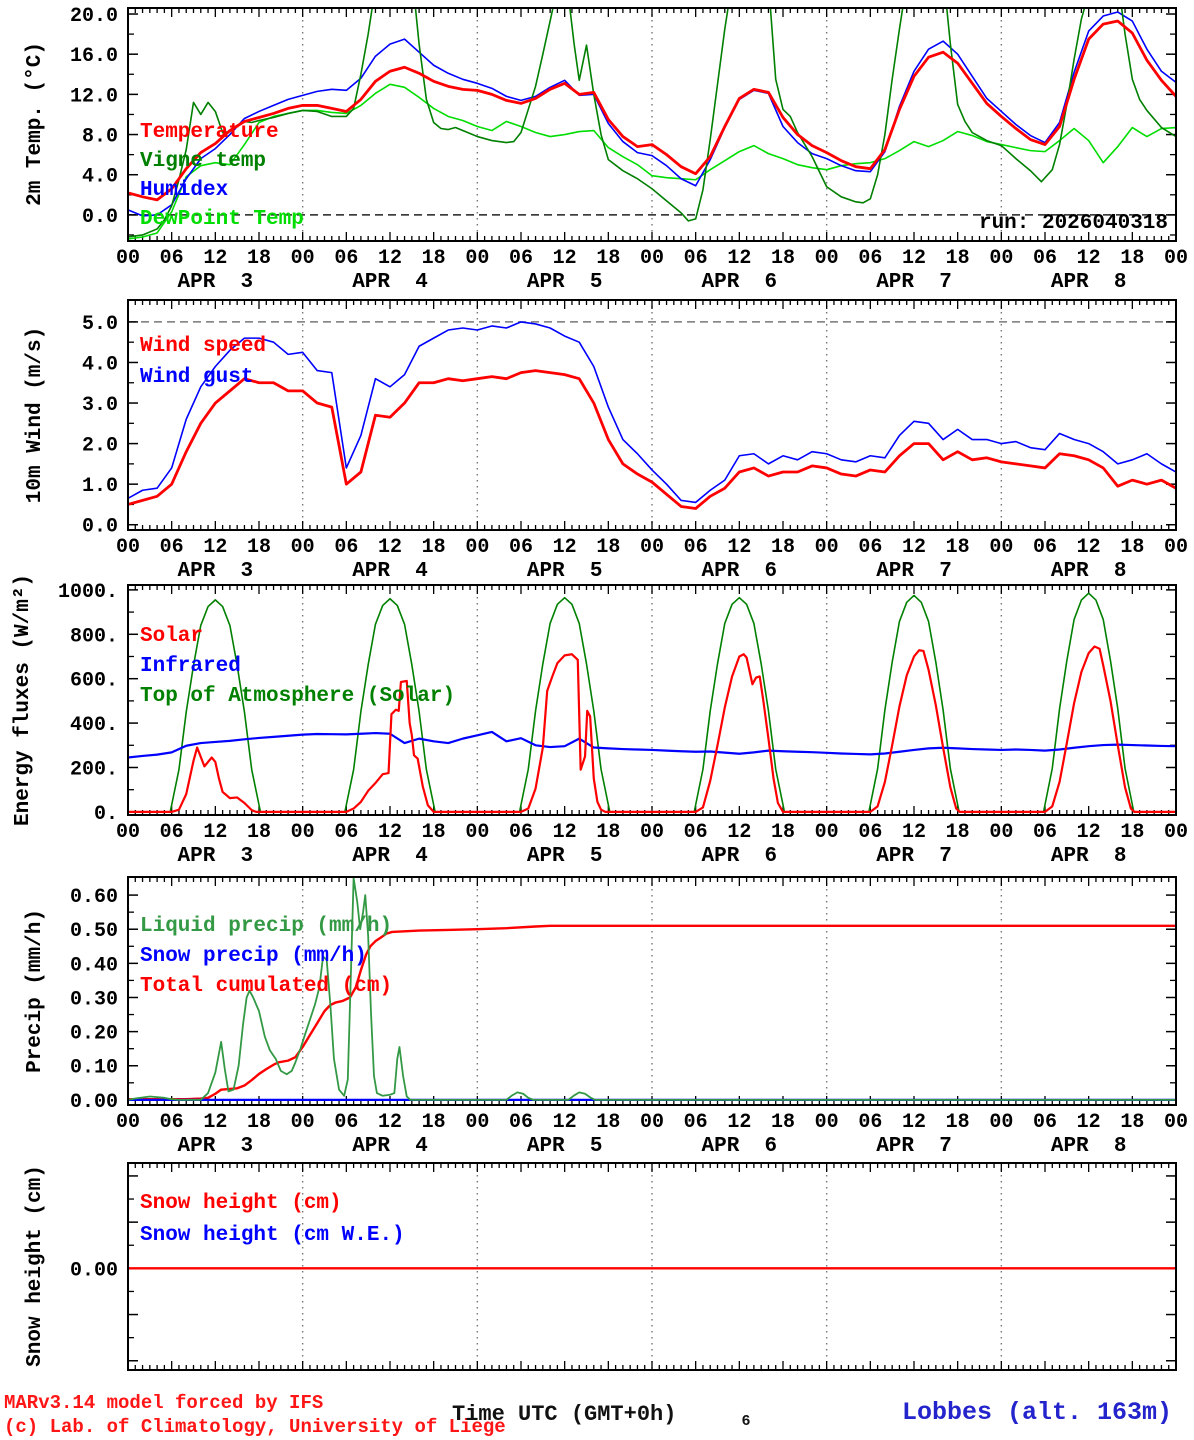 This screenshot has height=1440, width=1194. What do you see at coordinates (35, 1266) in the screenshot?
I see `y-axis-label: Snow height (cm)` at bounding box center [35, 1266].